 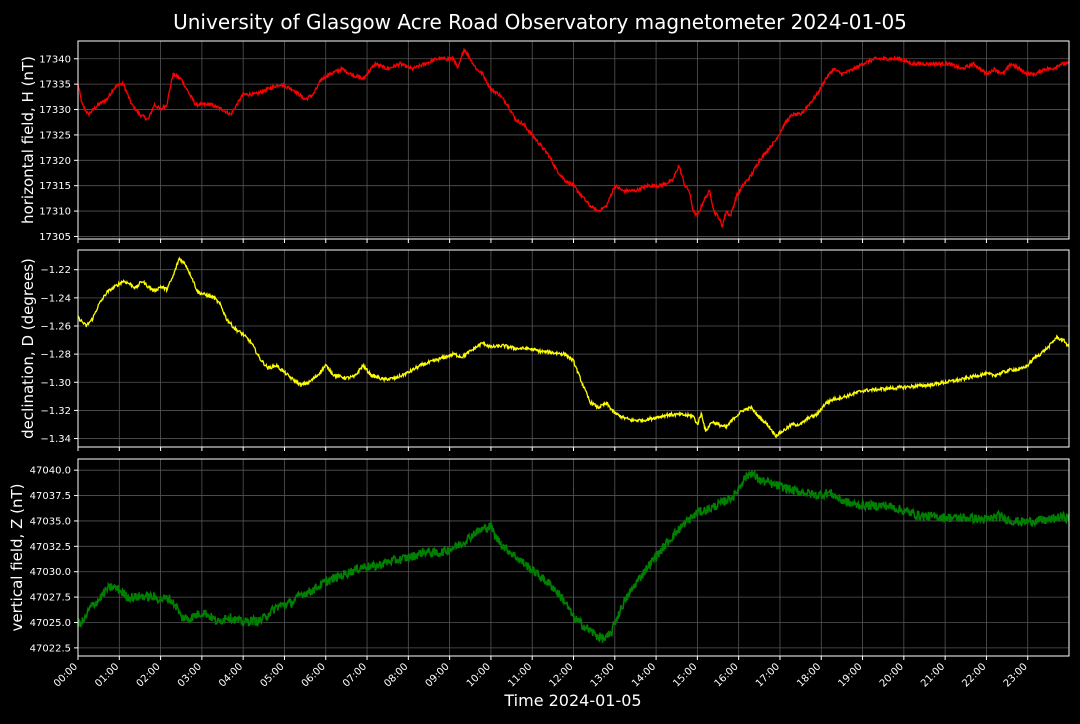 I want to click on y-tick-label: 47037.5, so click(x=50, y=496).